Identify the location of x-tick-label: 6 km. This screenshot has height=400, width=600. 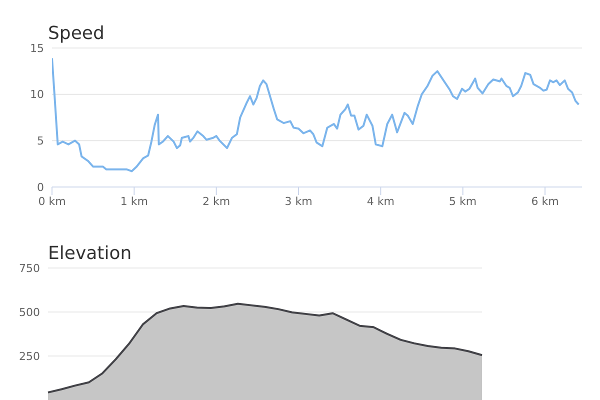
(545, 201).